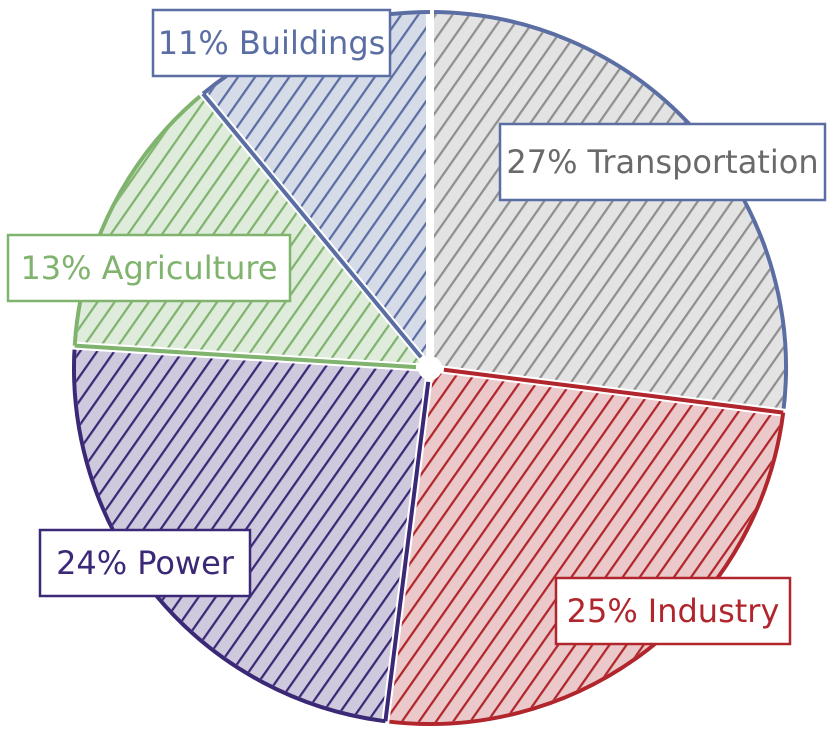  I want to click on value-label: 25%, so click(602, 611).